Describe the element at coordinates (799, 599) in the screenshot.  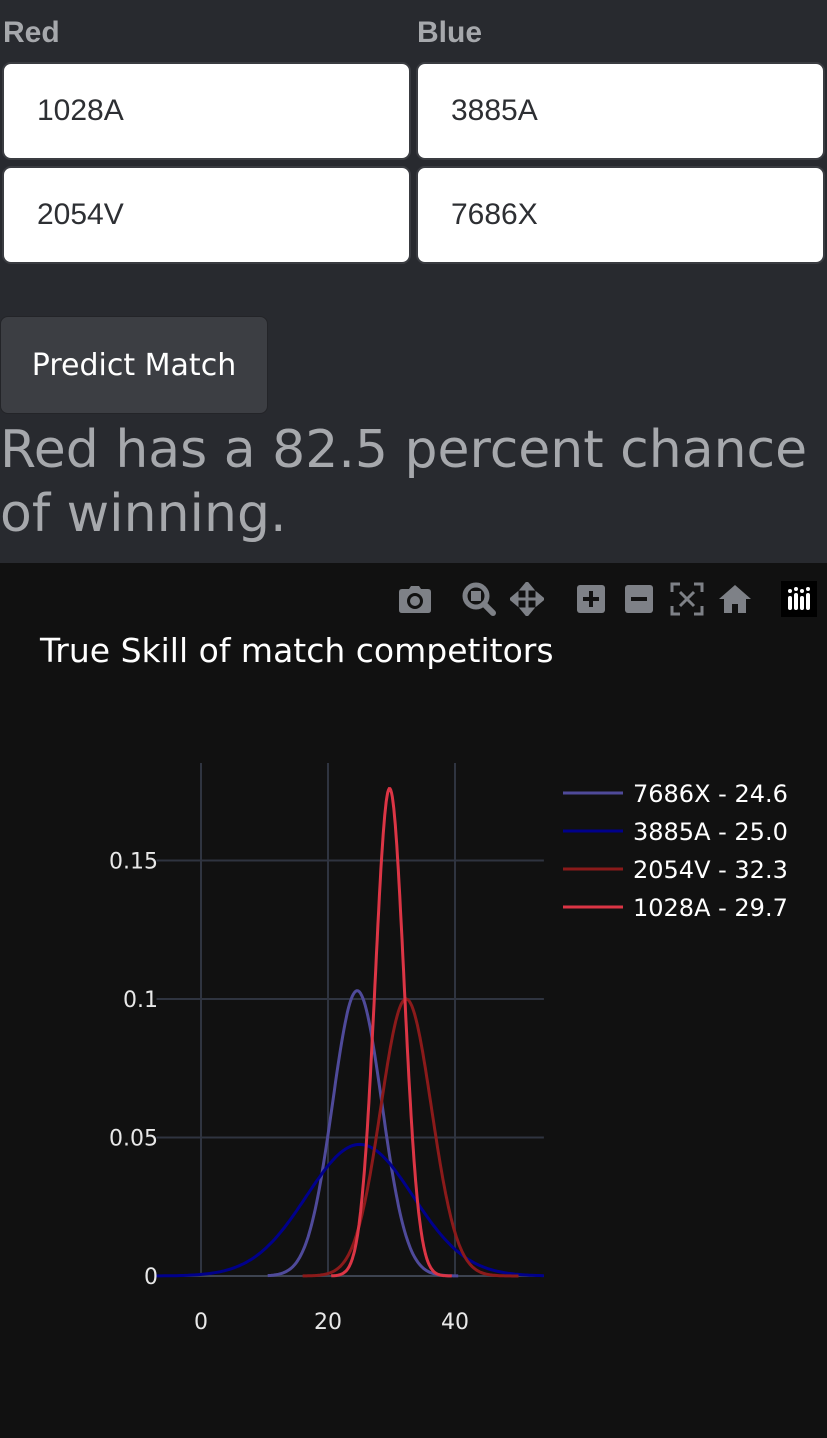
I see `plotly-logo-icon` at that location.